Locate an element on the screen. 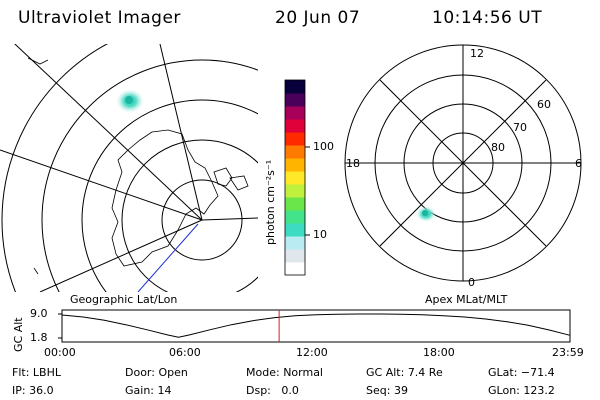 The height and width of the screenshot is (400, 600). info-flt: Flt: LBHL is located at coordinates (36, 372).